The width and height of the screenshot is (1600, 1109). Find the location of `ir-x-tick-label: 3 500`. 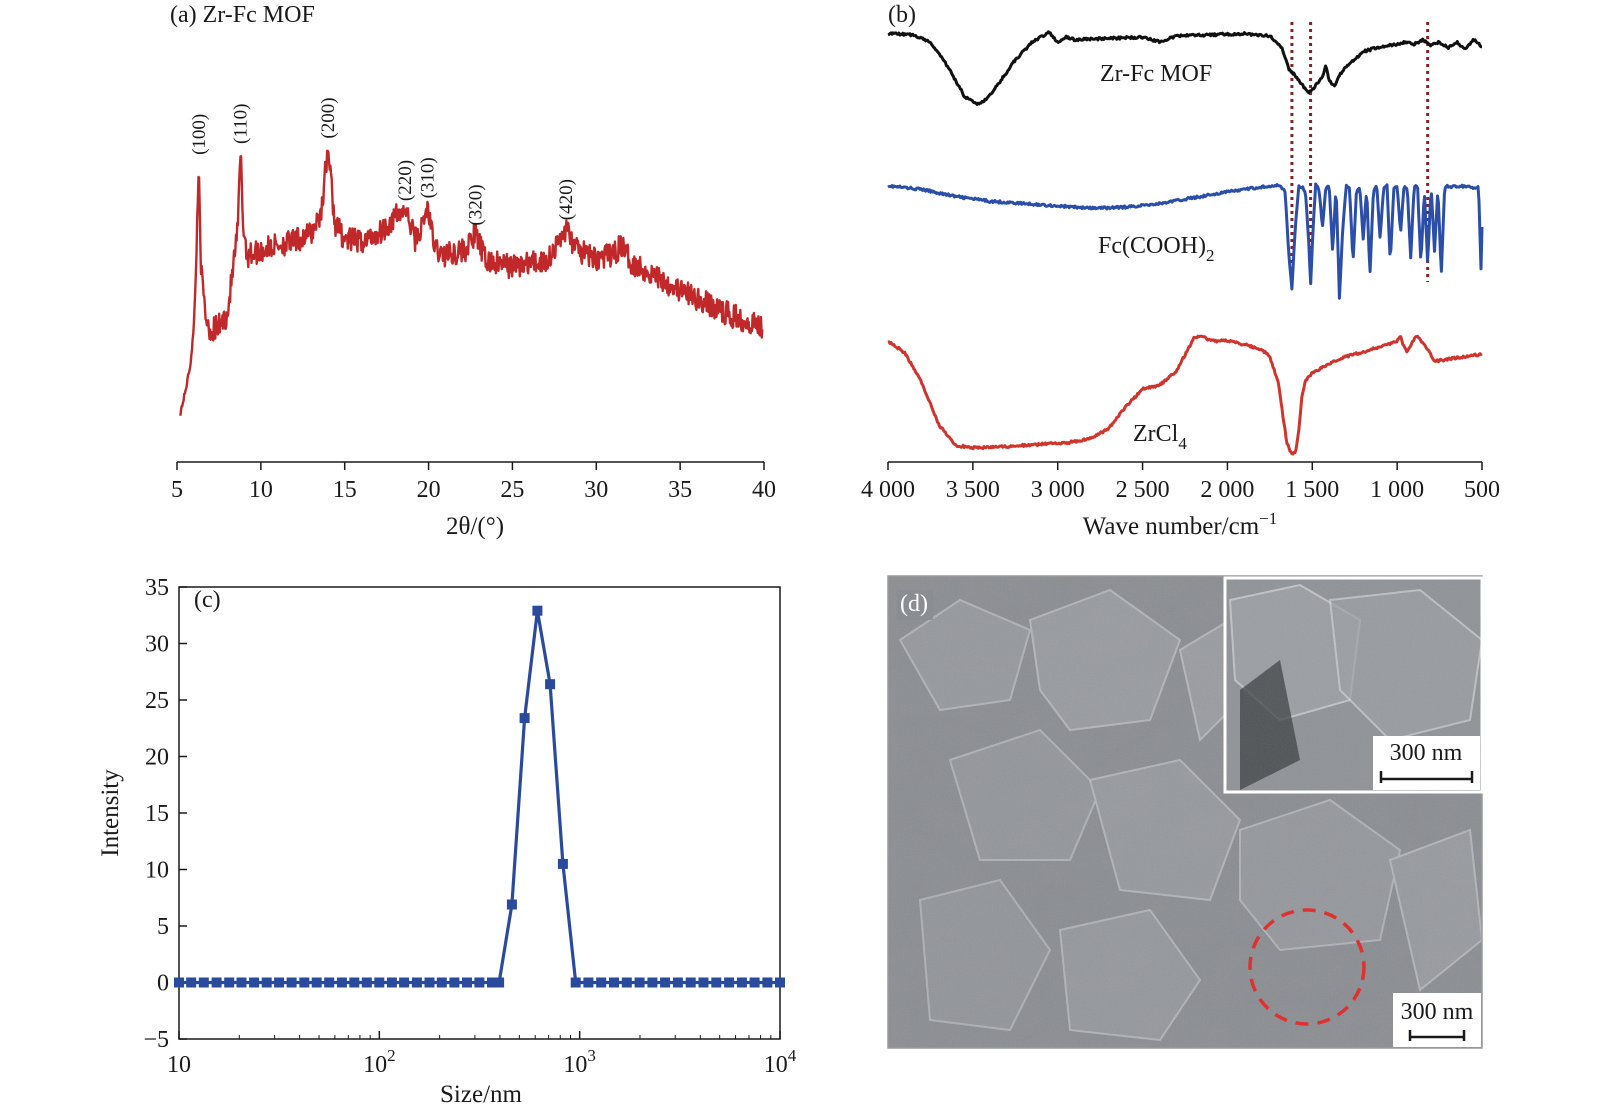

ir-x-tick-label: 3 500 is located at coordinates (973, 490).